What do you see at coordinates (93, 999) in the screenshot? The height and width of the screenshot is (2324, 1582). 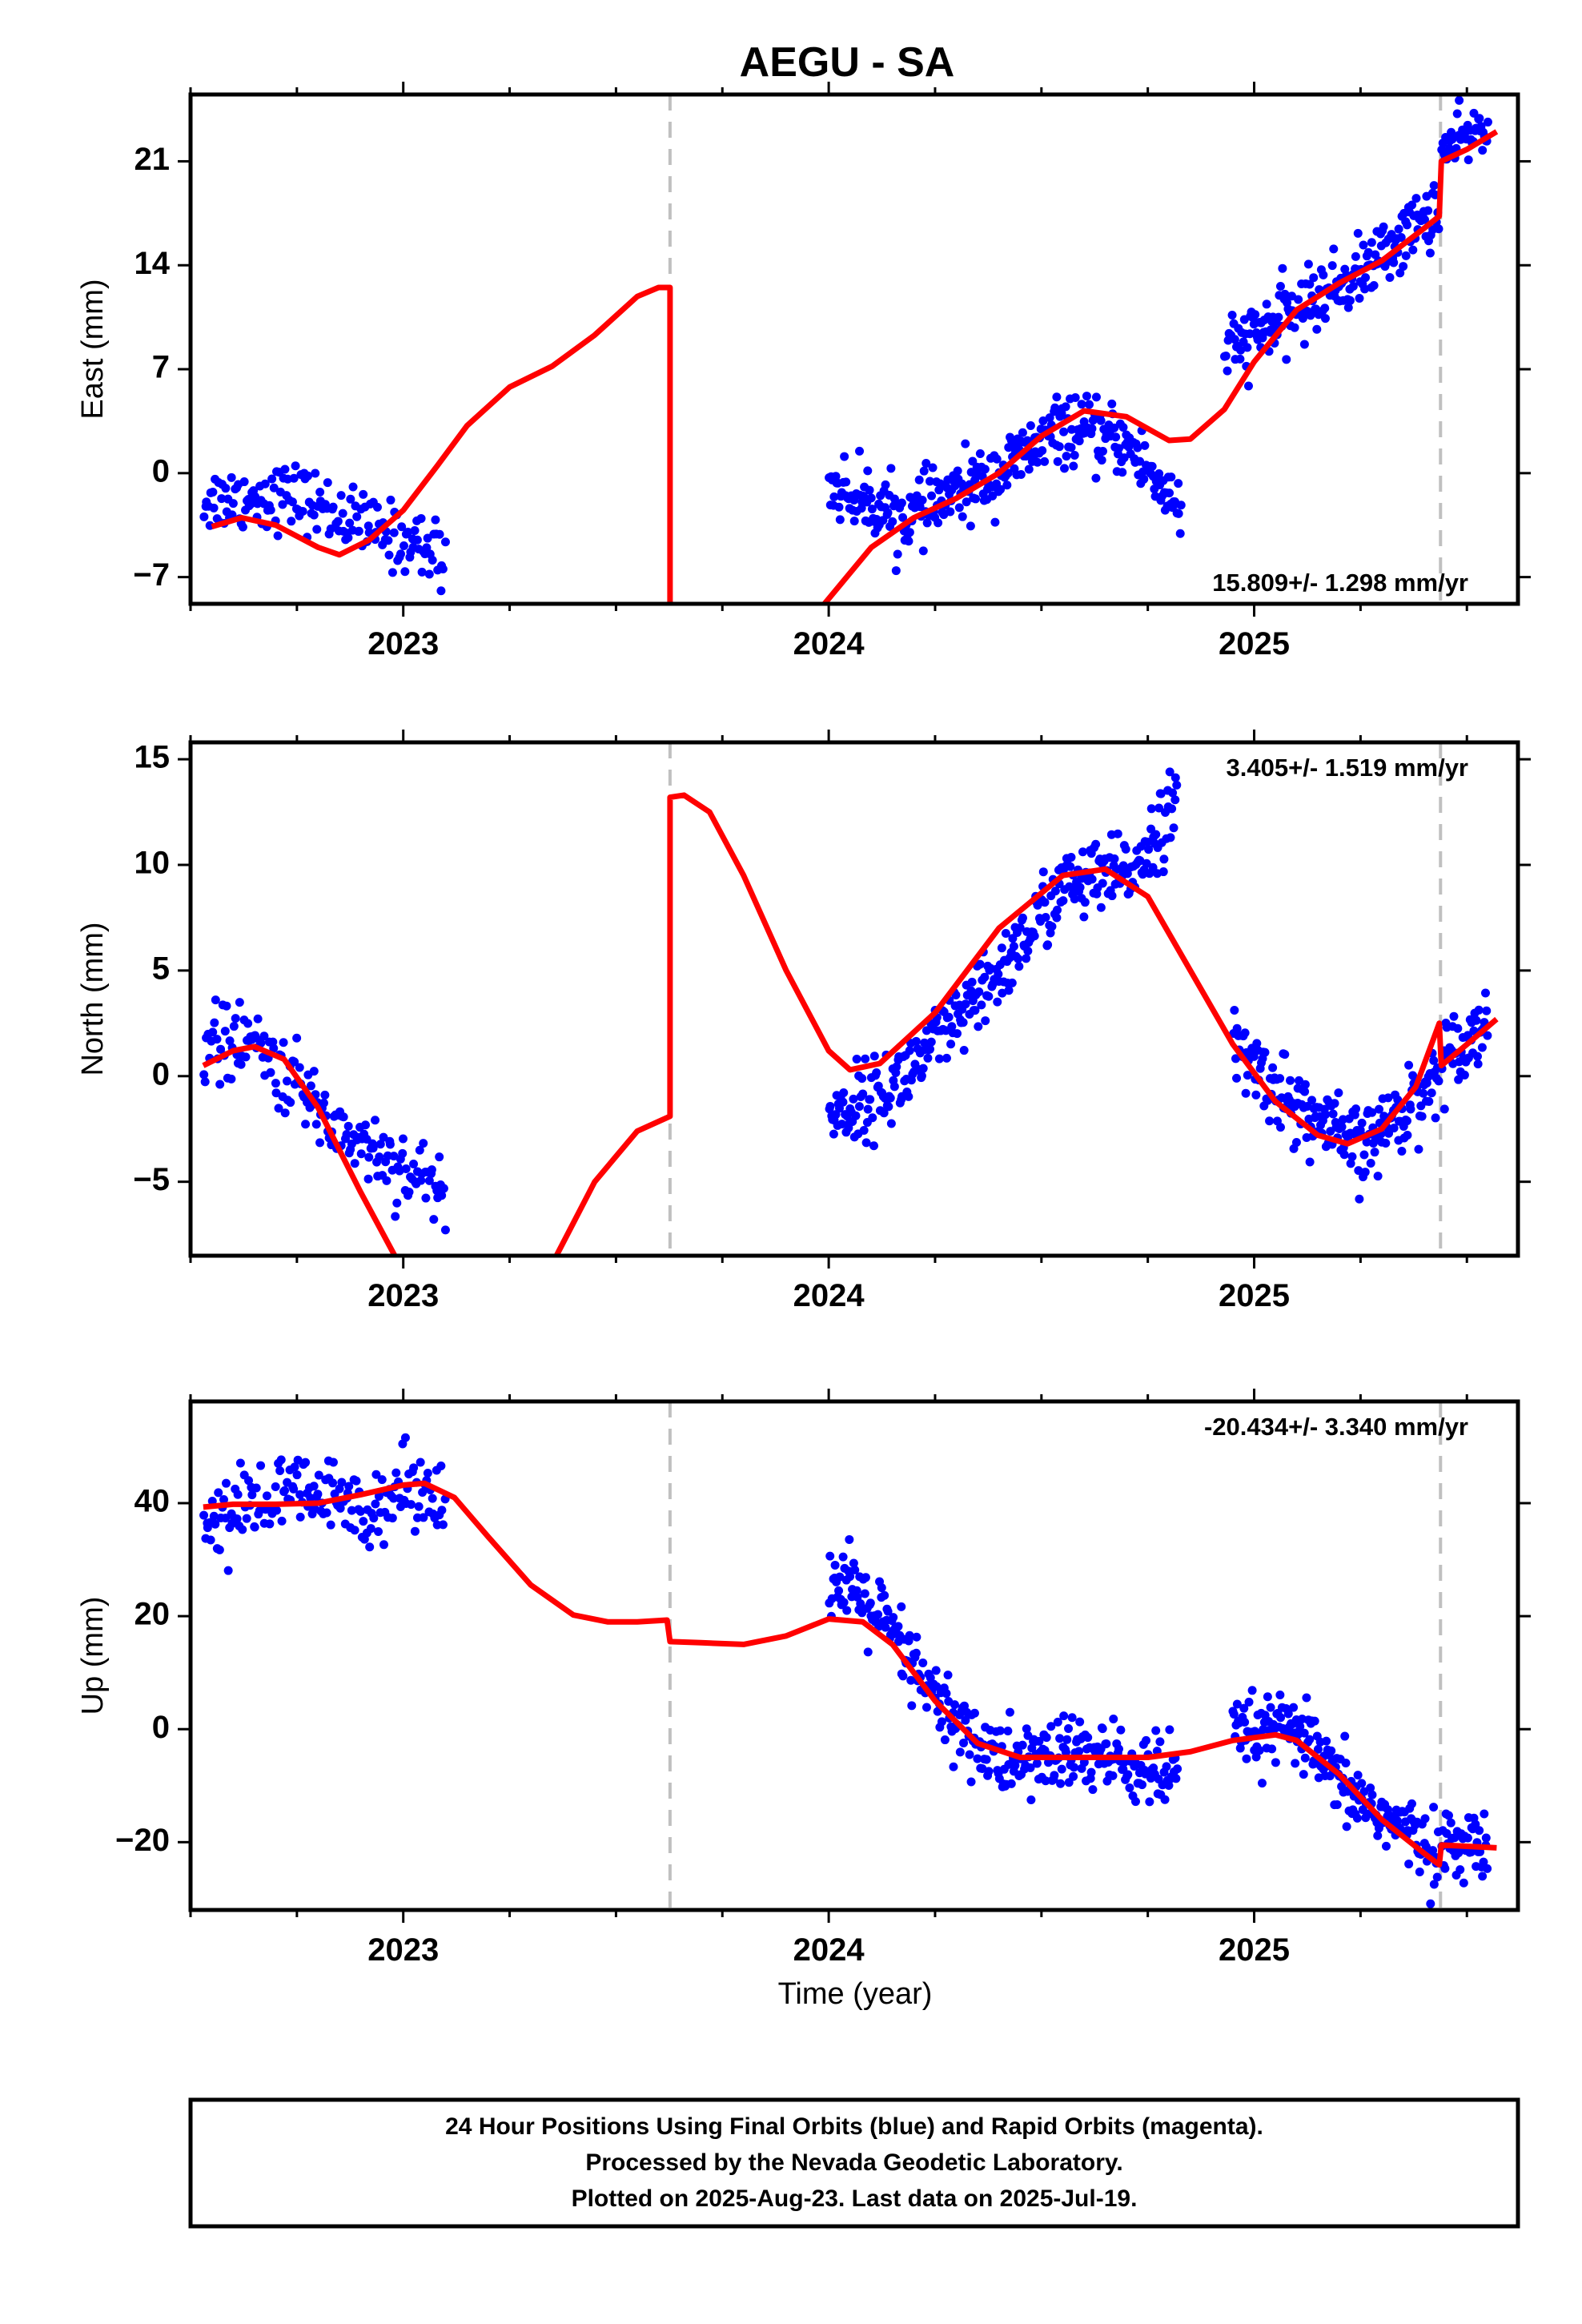 I see `y-axis-title: North (mm)` at bounding box center [93, 999].